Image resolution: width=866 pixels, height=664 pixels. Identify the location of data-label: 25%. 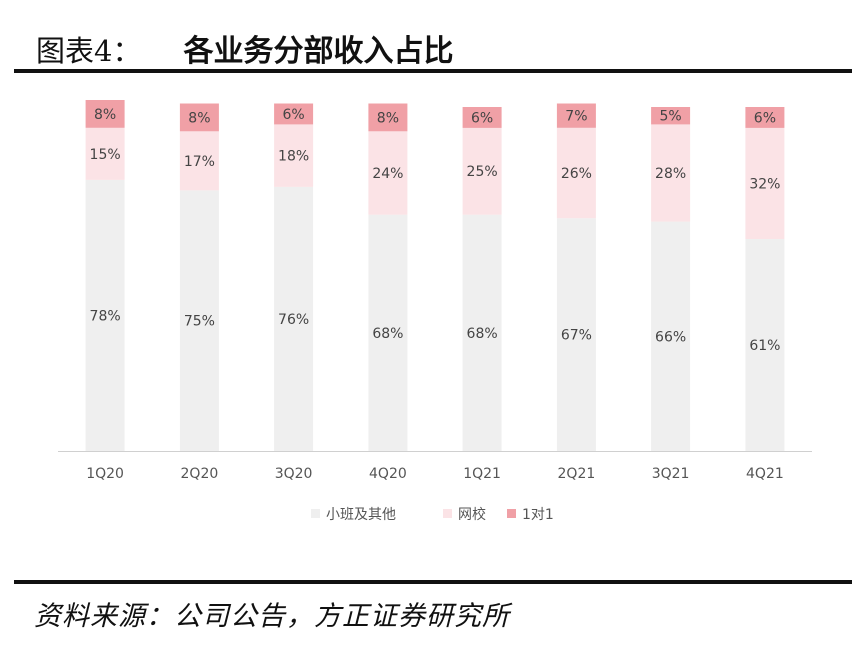
(482, 172).